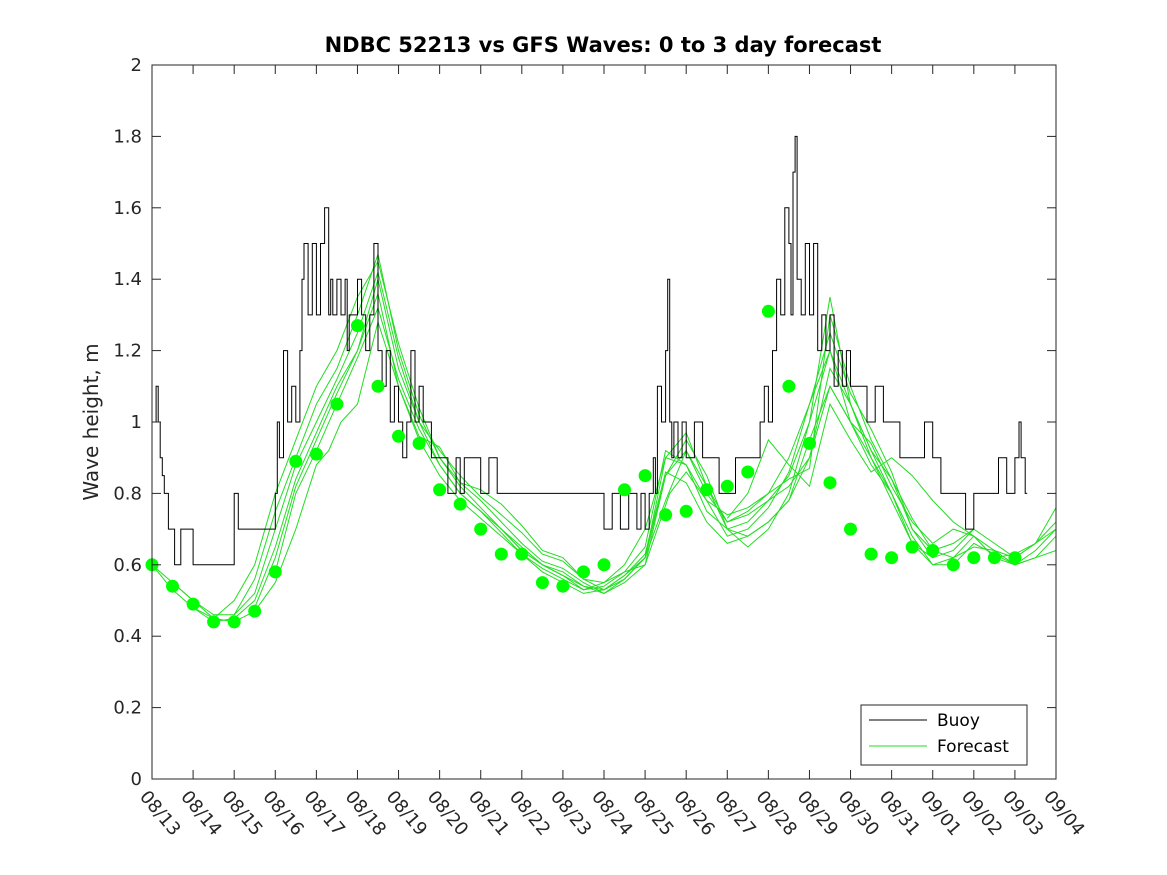 Image resolution: width=1167 pixels, height=875 pixels. Describe the element at coordinates (241, 813) in the screenshot. I see `x-tick-label: 08/15` at that location.